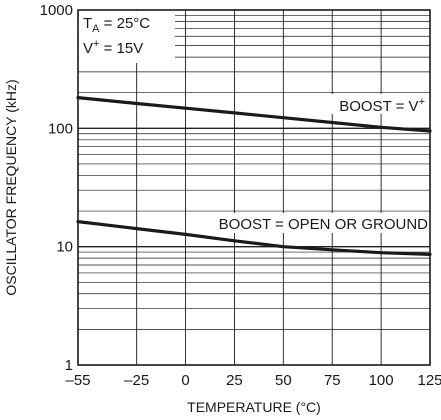 This screenshot has height=420, width=441. Describe the element at coordinates (113, 47) in the screenshot. I see `condition-voltage: V+ = 15V` at that location.